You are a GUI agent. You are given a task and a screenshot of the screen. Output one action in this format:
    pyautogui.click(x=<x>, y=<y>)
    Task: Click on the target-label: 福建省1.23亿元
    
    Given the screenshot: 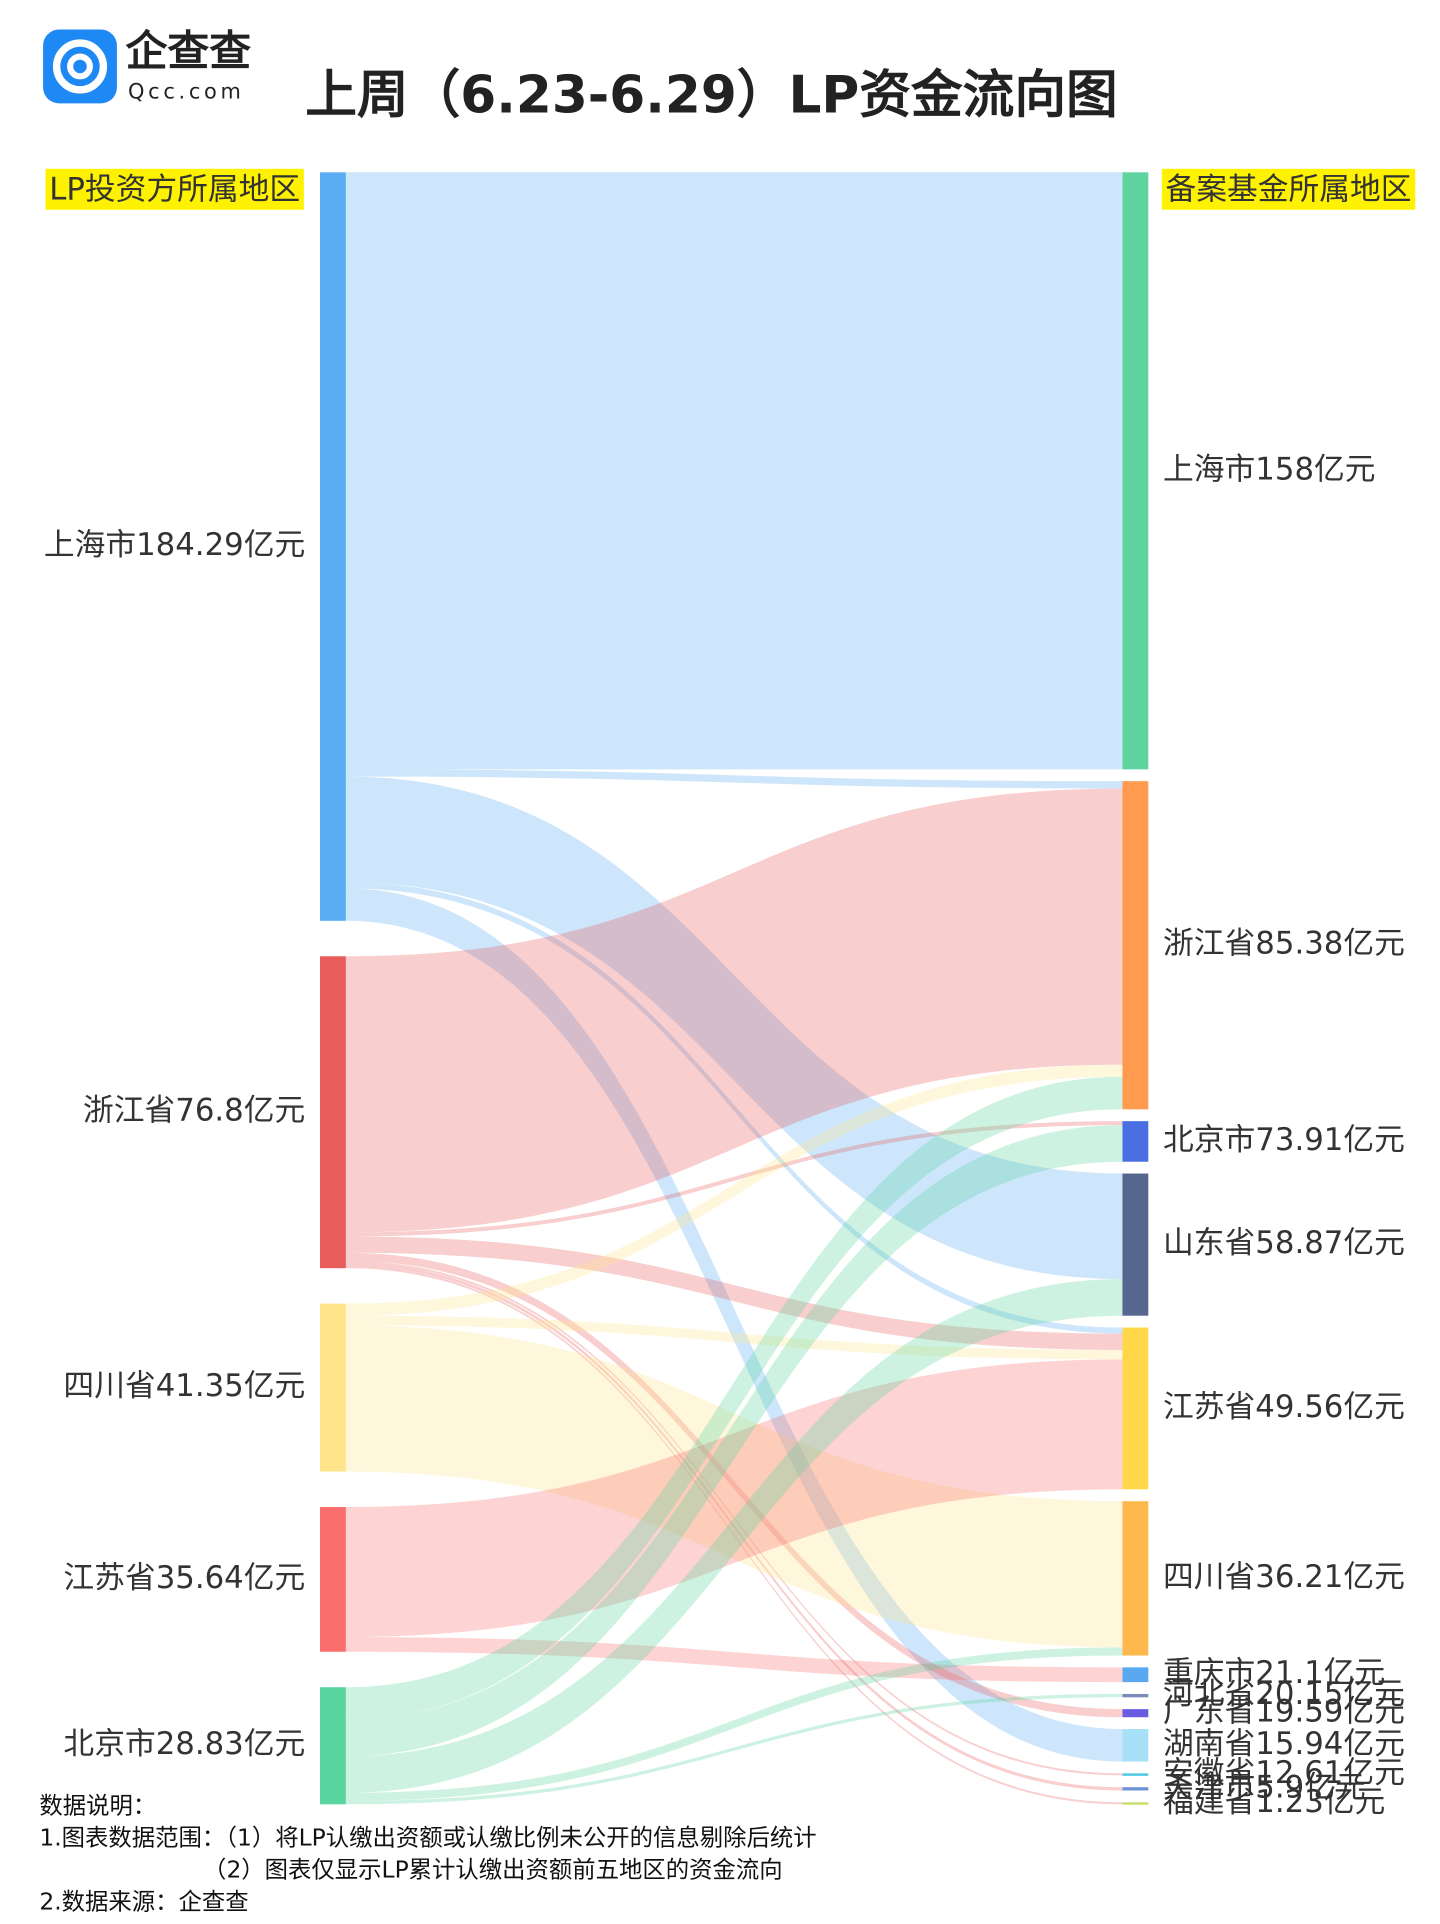 What is the action you would take?
    pyautogui.click(x=1274, y=1802)
    